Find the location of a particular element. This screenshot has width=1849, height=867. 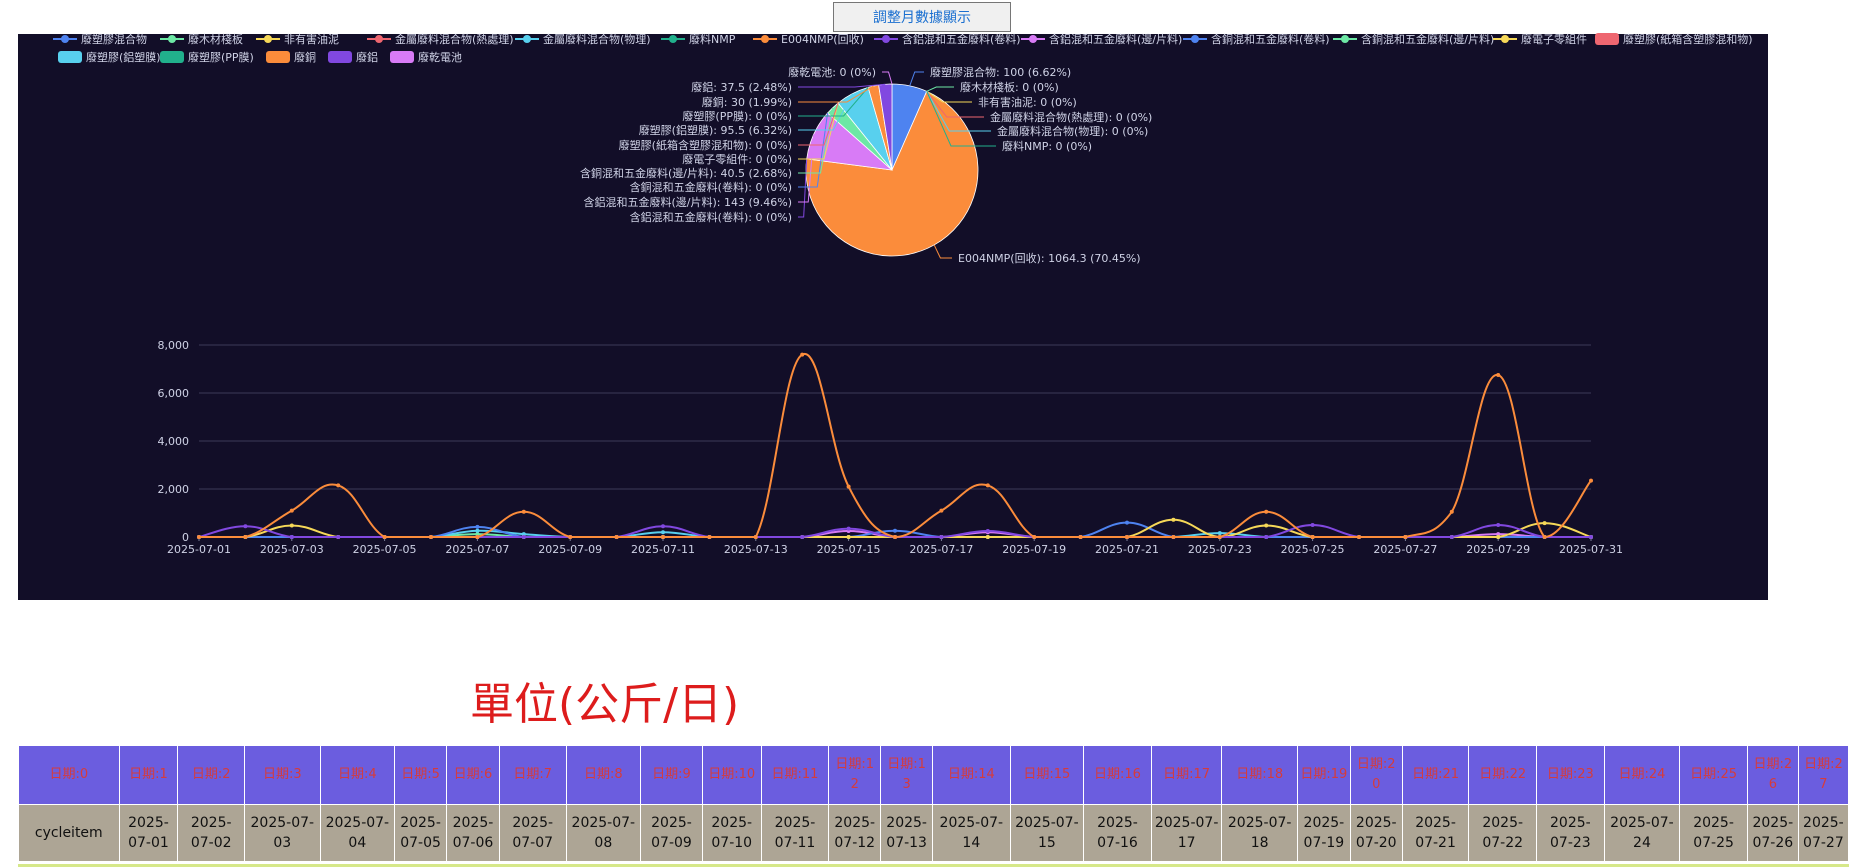

legend-item: 廢鋁 is located at coordinates (353, 57).